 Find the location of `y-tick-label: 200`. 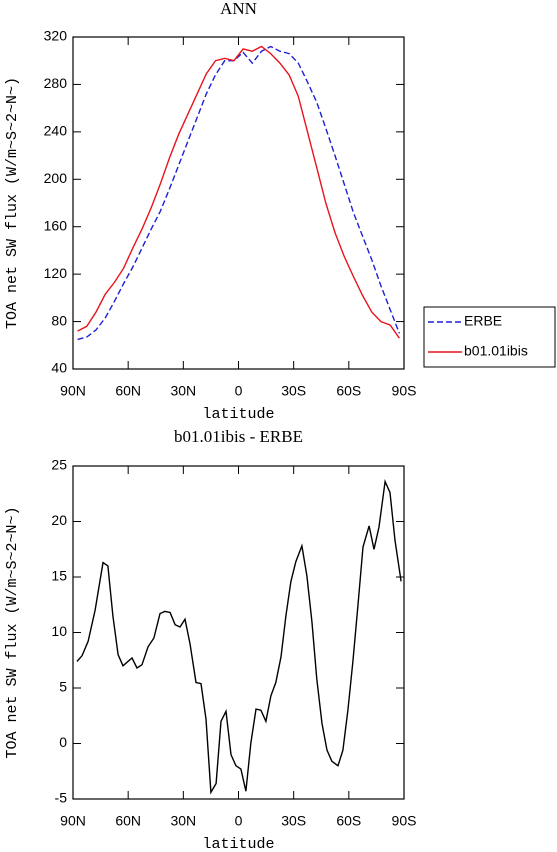

y-tick-label: 200 is located at coordinates (56, 178).